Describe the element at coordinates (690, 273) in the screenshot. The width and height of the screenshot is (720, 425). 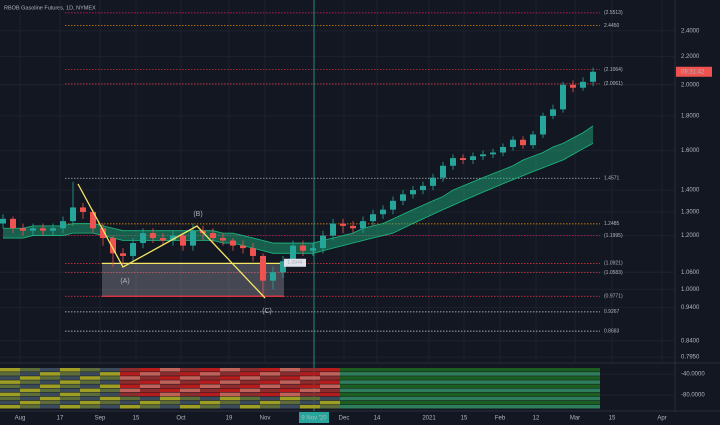
I see `y-tick-label: 1.0600` at that location.